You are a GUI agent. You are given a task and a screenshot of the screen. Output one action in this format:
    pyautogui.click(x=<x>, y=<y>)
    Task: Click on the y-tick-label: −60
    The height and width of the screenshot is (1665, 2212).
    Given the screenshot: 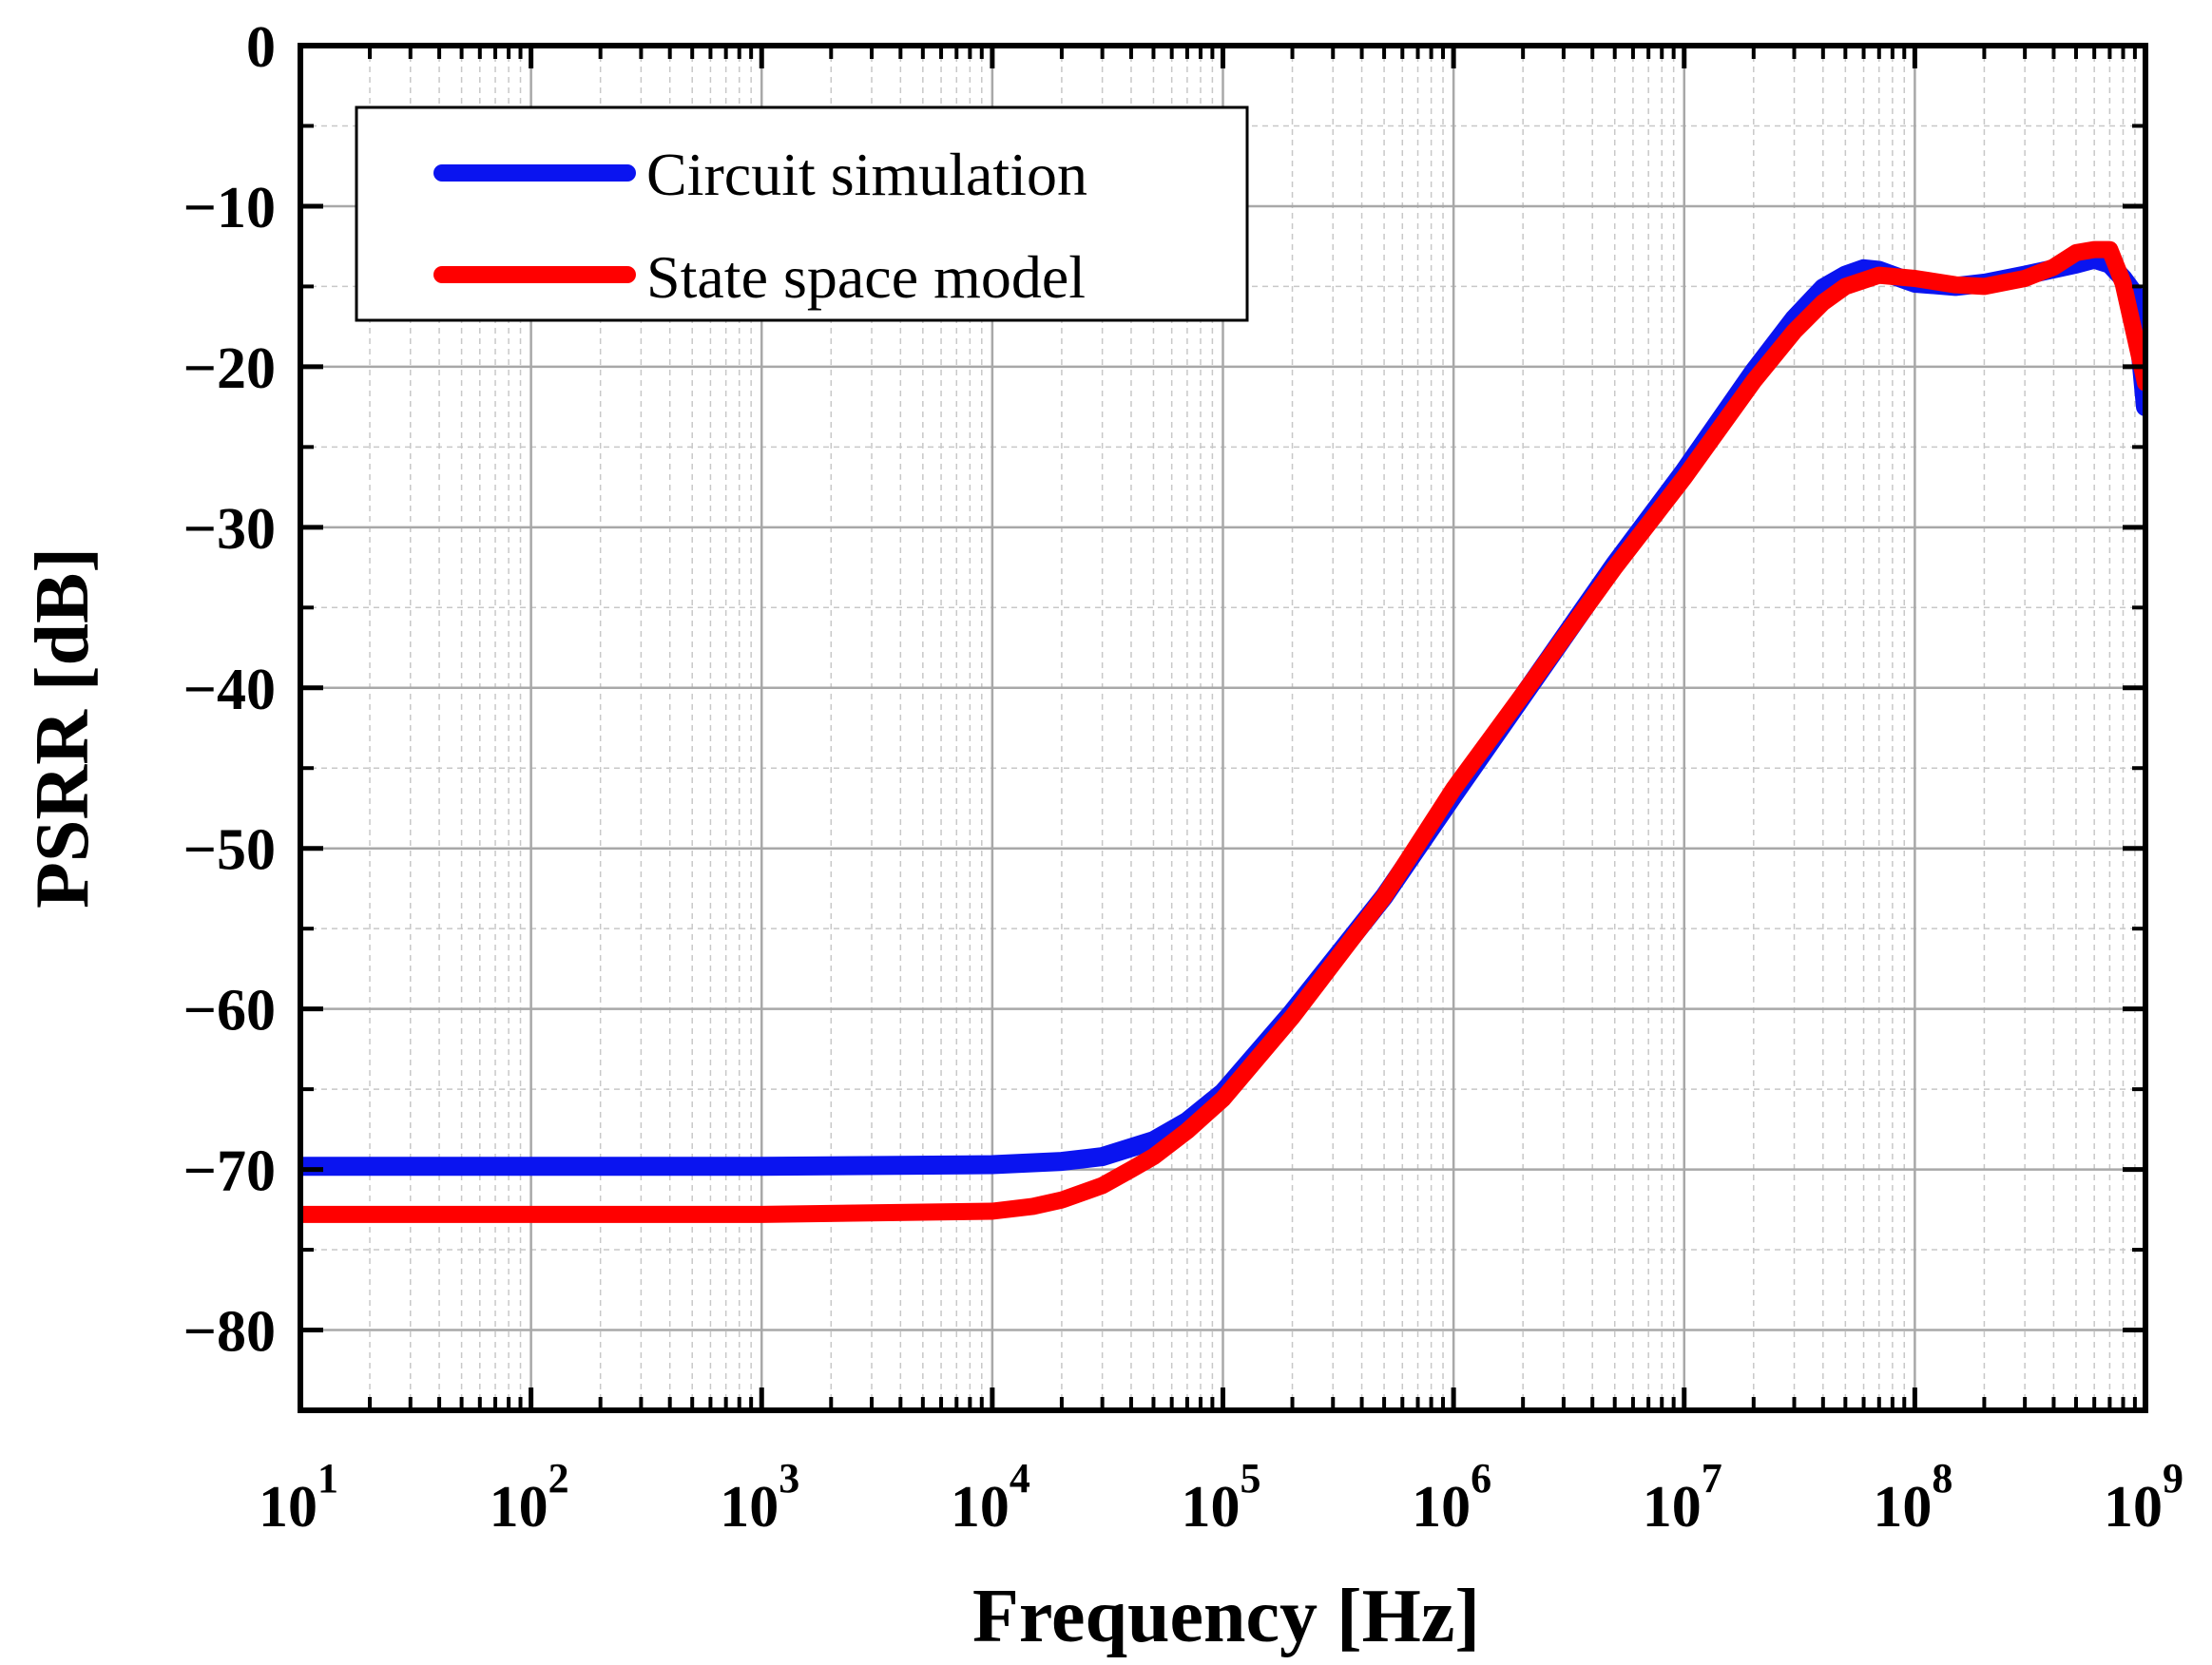 What is the action you would take?
    pyautogui.click(x=229, y=1011)
    